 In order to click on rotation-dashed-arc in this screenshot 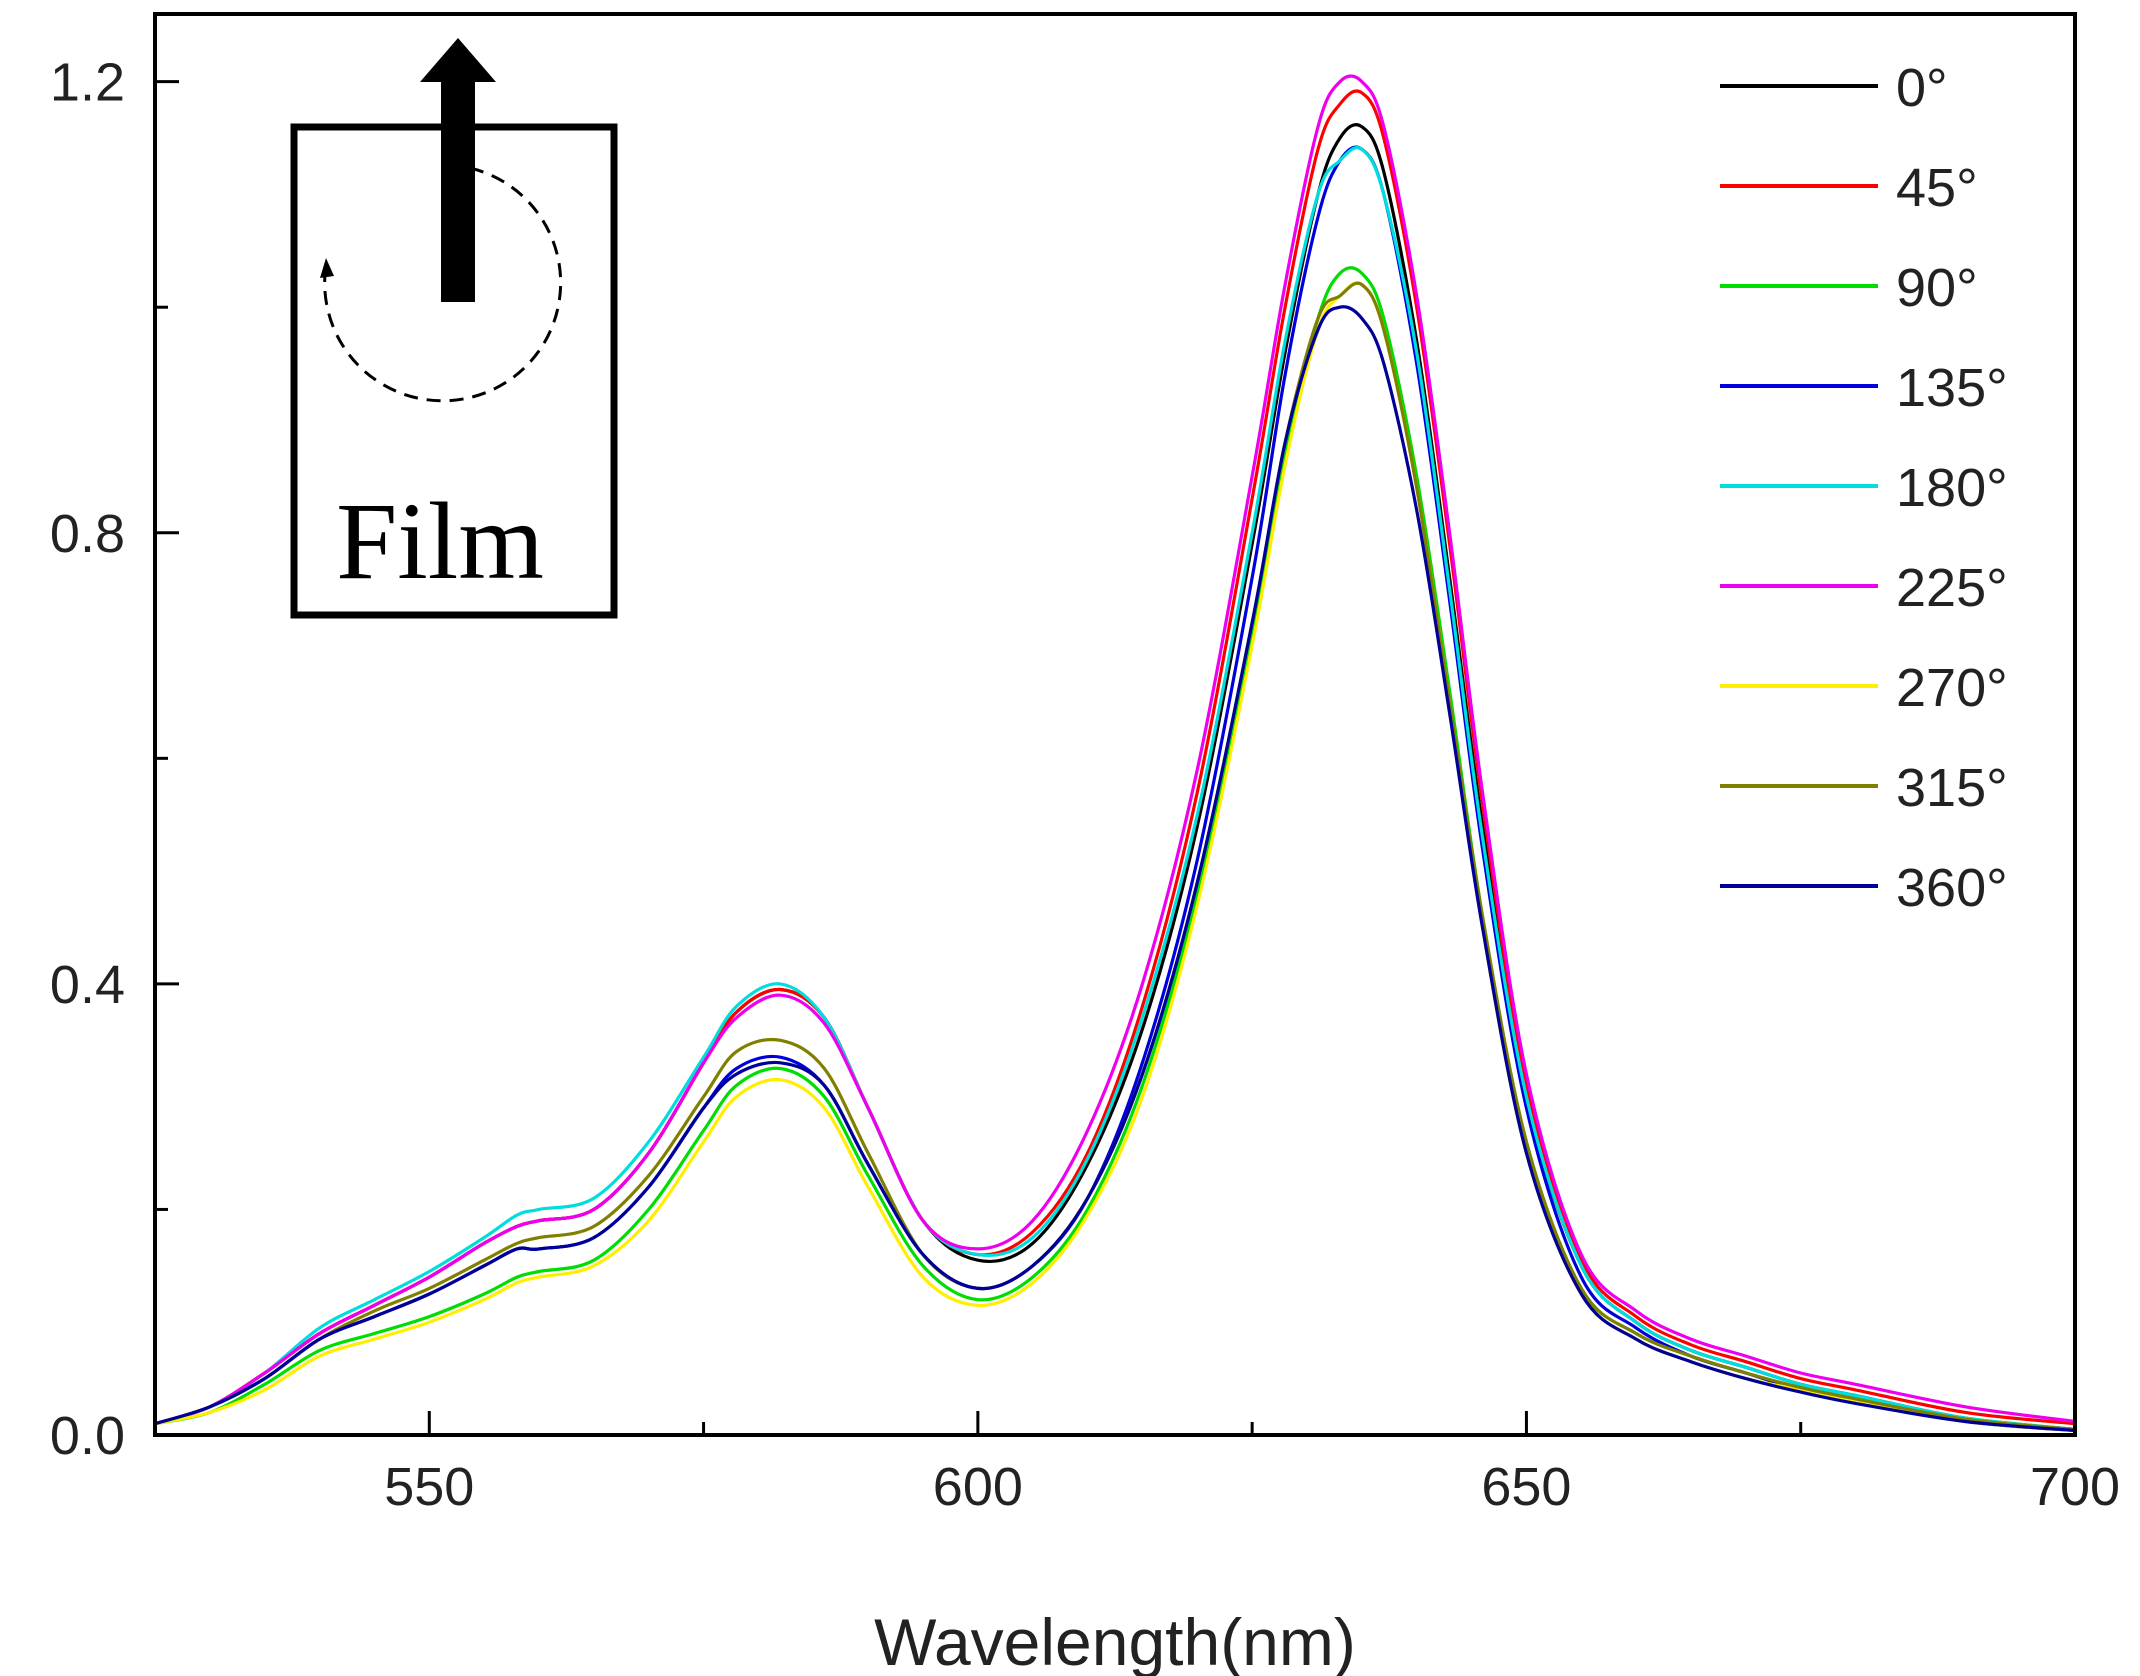, I will do `click(443, 284)`.